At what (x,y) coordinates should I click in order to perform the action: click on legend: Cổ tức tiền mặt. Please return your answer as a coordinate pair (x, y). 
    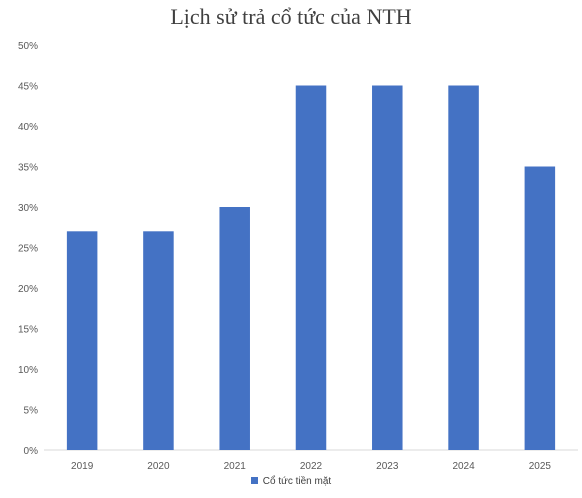
    Looking at the image, I should click on (291, 481).